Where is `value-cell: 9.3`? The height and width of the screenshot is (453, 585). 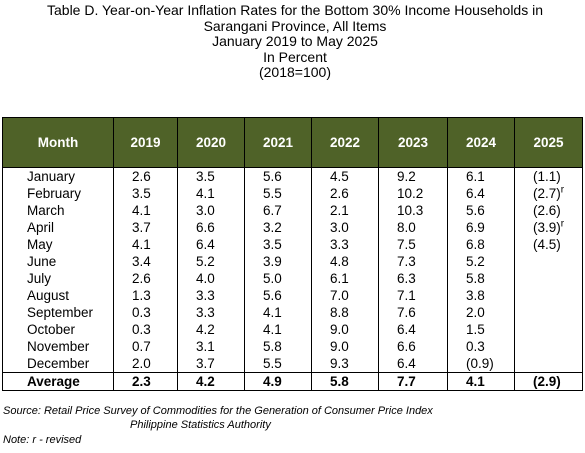
value-cell: 9.3 is located at coordinates (345, 364).